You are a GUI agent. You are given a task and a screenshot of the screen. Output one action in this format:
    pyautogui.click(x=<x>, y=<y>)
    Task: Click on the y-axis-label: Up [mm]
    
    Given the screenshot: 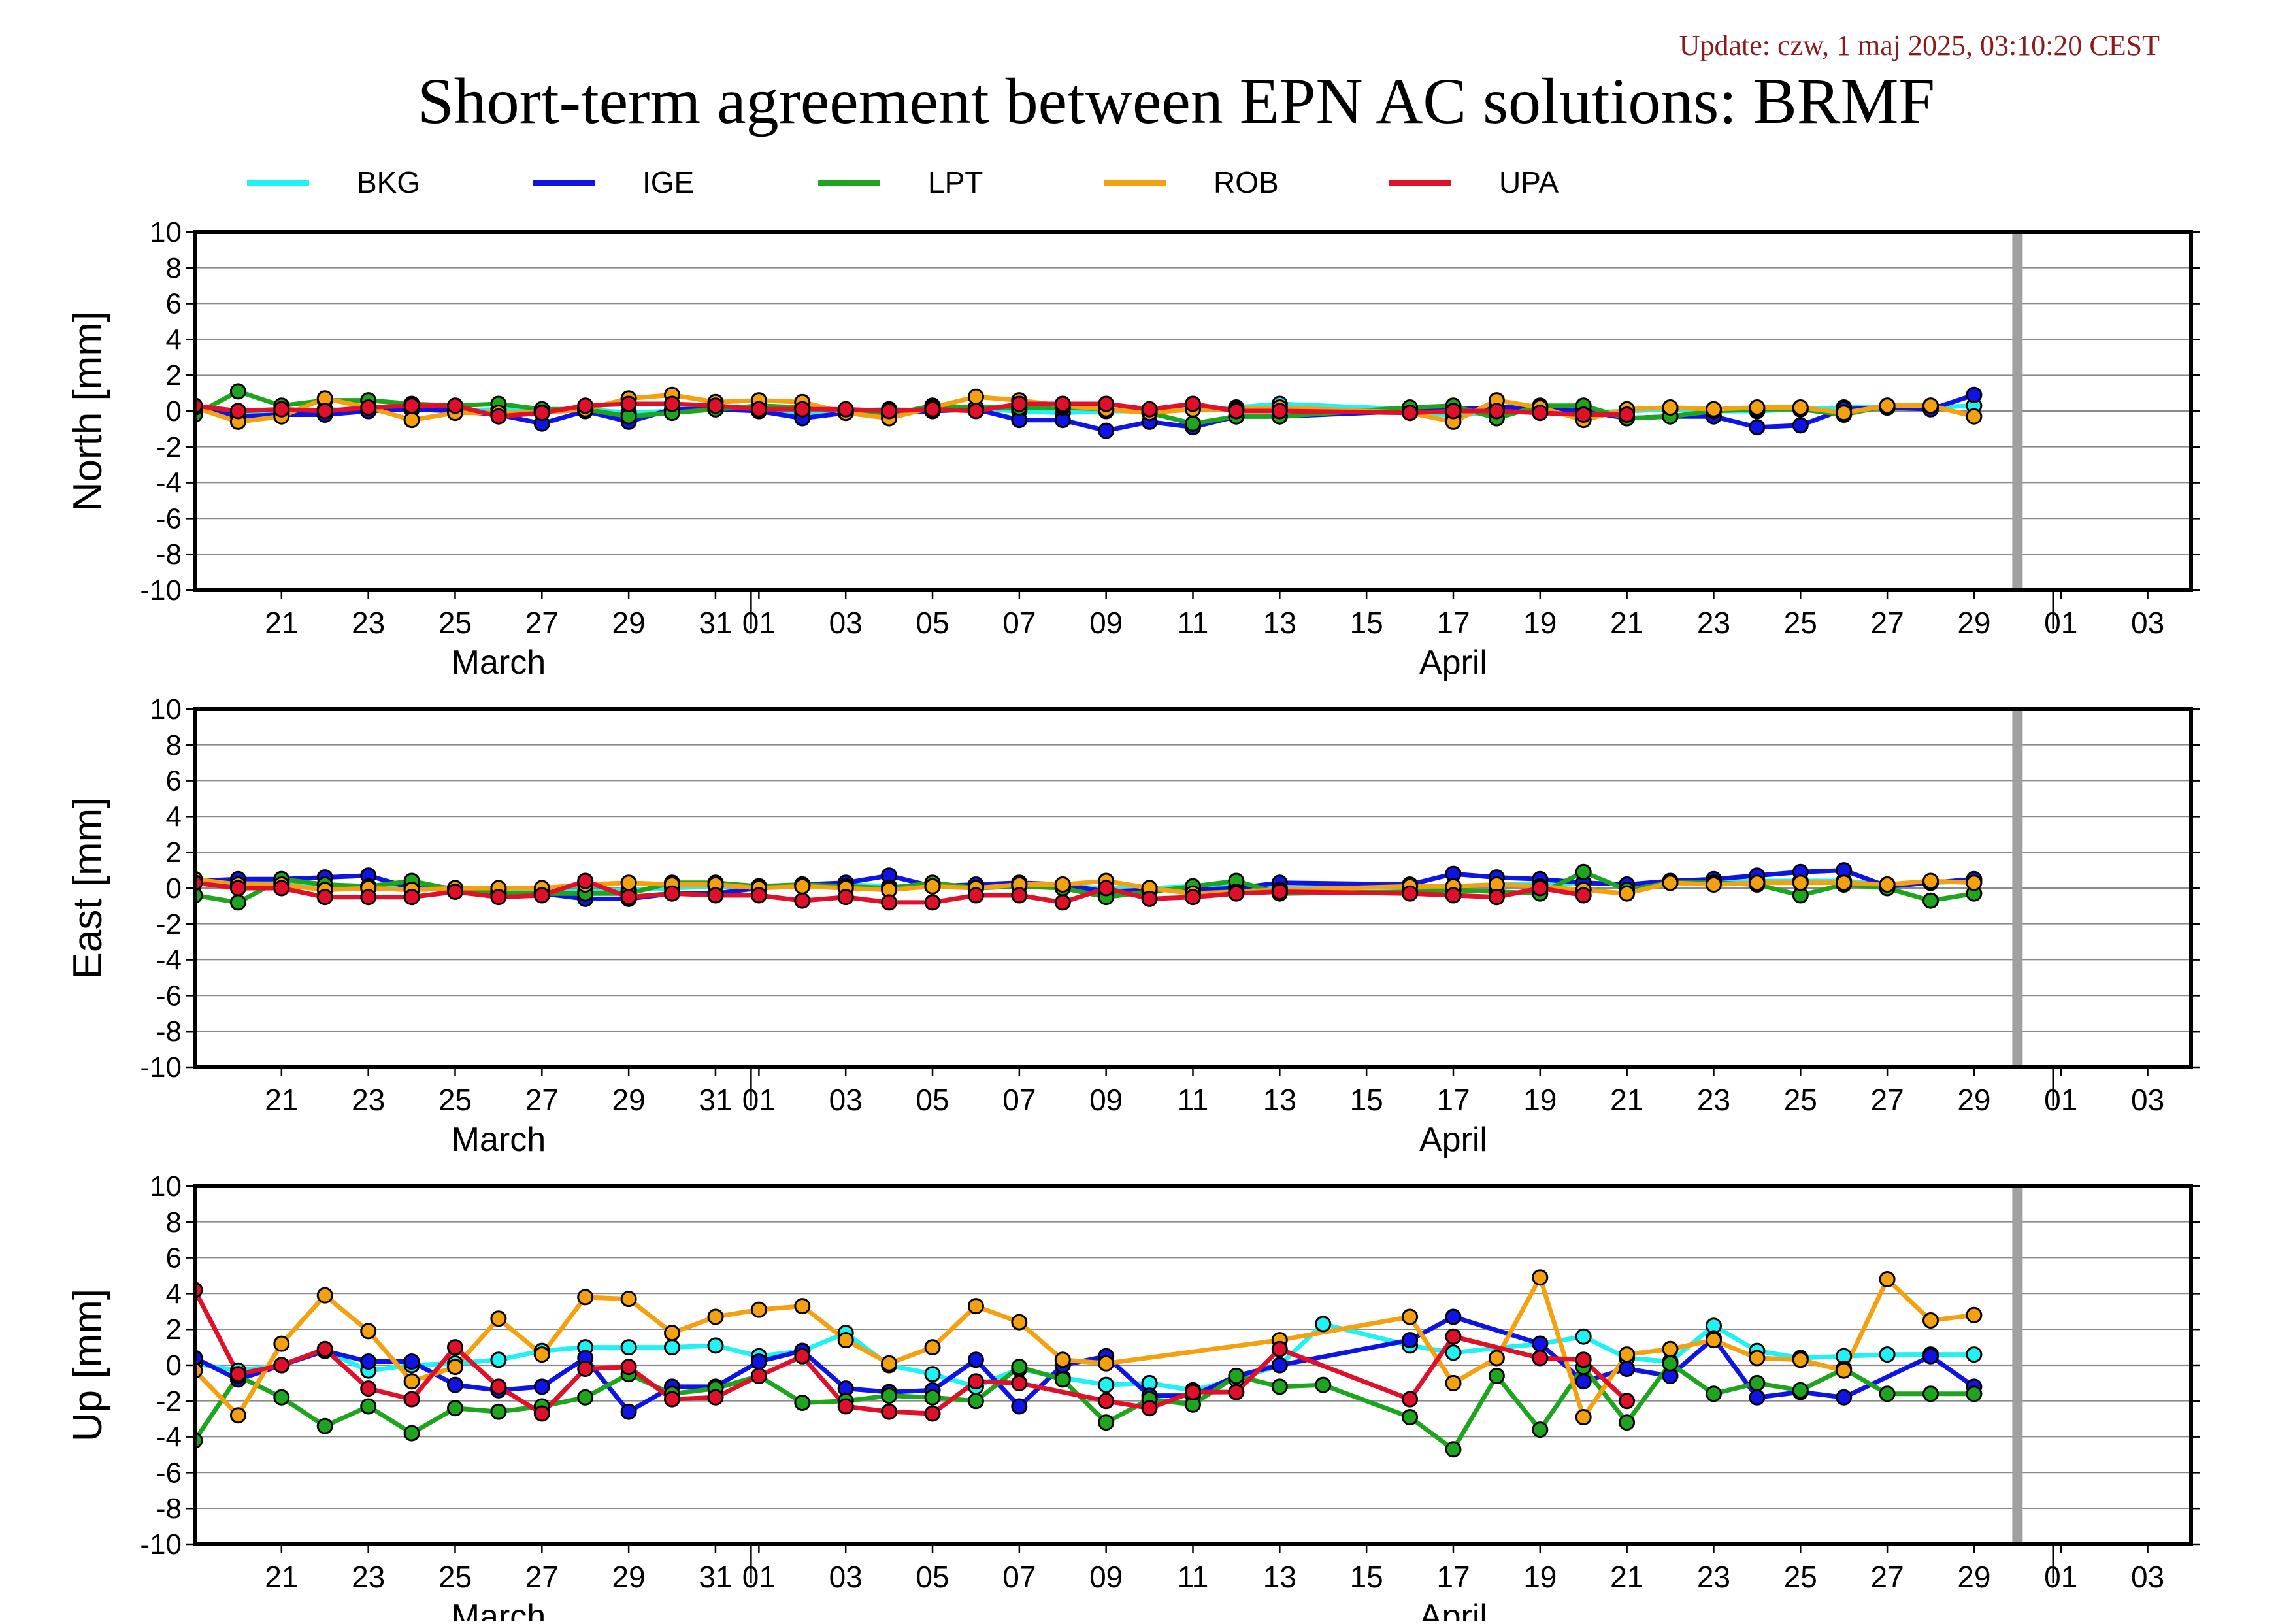 What is the action you would take?
    pyautogui.click(x=88, y=1365)
    